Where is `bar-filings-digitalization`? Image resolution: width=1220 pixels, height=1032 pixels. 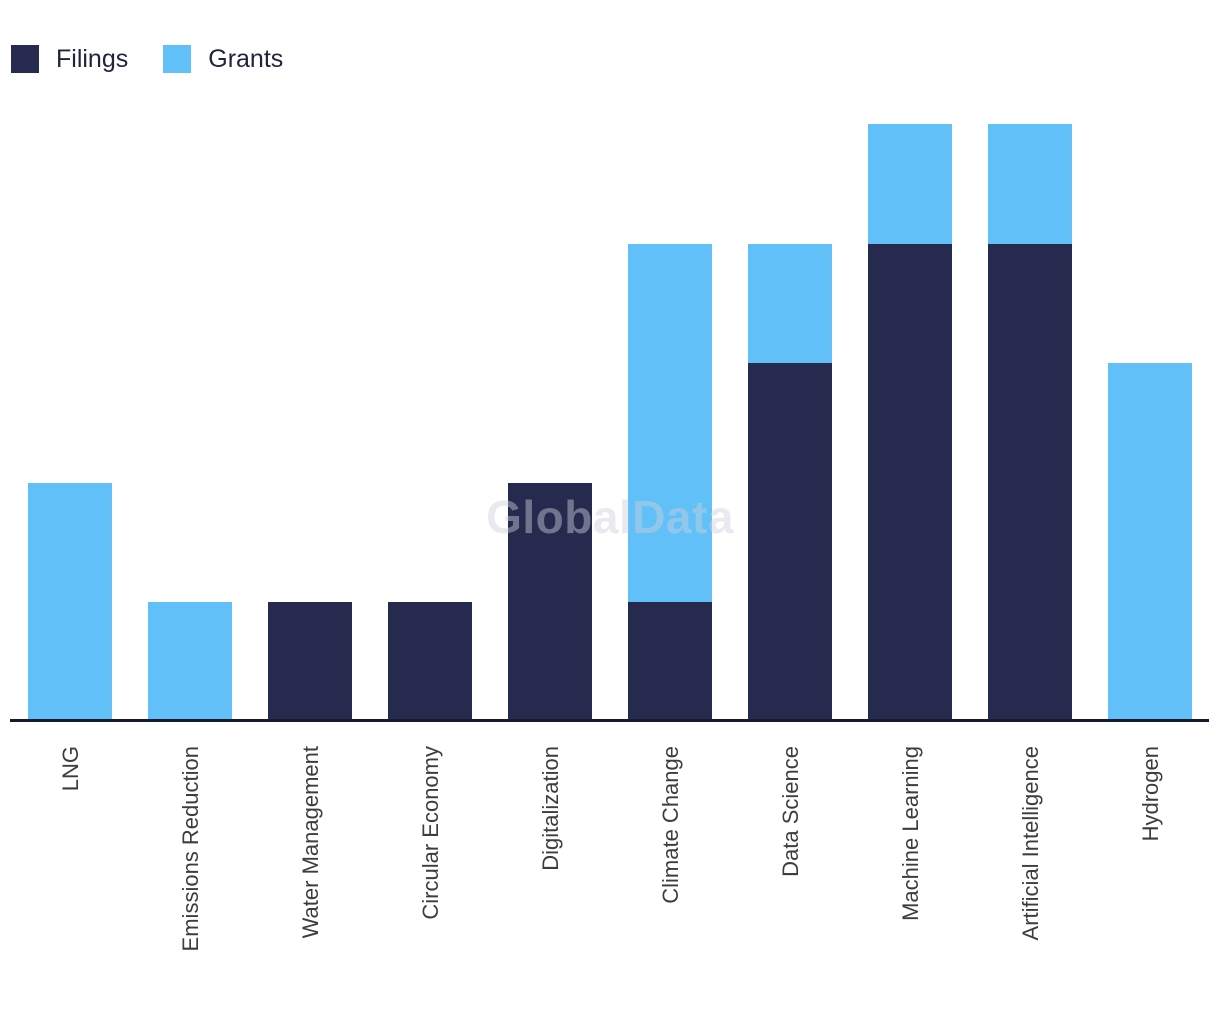 bar-filings-digitalization is located at coordinates (550, 602).